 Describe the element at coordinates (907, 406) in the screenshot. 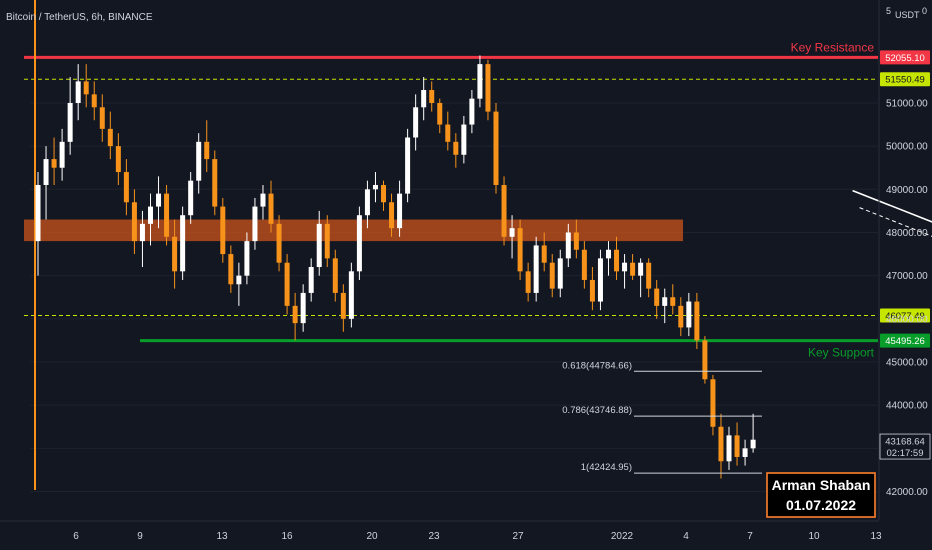

I see `y-tick-label: 44000.00` at that location.